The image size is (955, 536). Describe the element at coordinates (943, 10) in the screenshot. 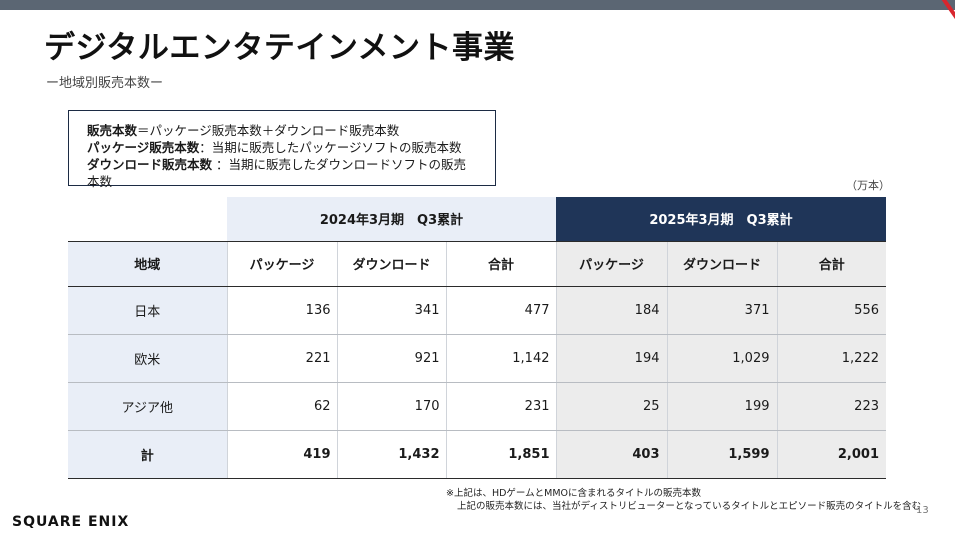

I see `corner-accent` at that location.